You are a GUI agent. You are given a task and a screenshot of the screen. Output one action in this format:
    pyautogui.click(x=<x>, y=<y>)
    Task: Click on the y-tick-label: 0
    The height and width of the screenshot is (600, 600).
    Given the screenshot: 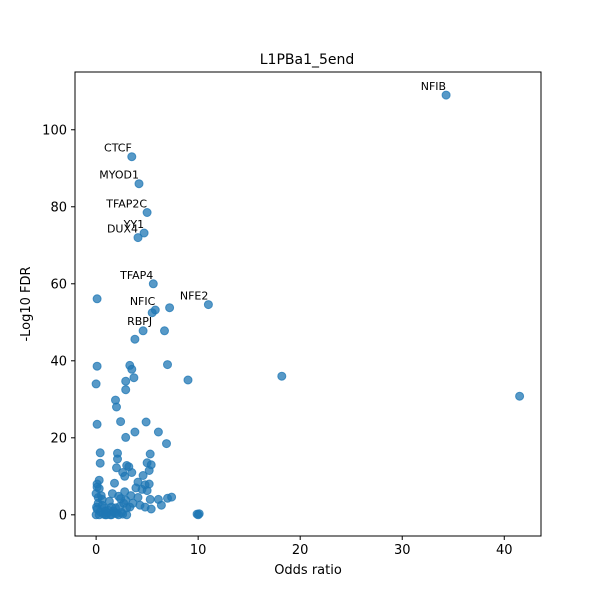 What is the action you would take?
    pyautogui.click(x=63, y=515)
    